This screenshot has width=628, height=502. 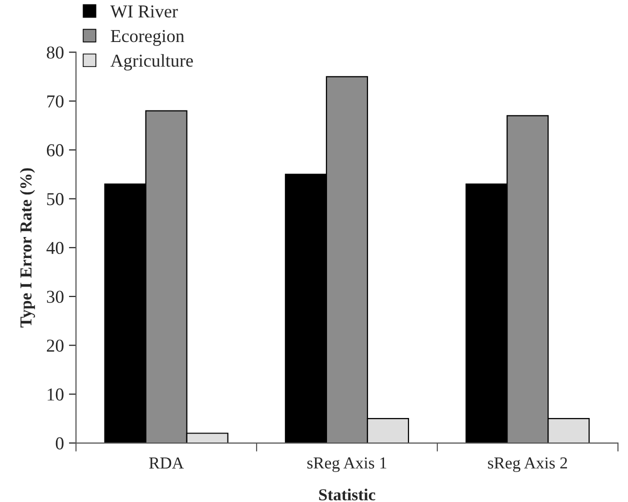 What do you see at coordinates (144, 11) in the screenshot?
I see `legend-label: WI River` at bounding box center [144, 11].